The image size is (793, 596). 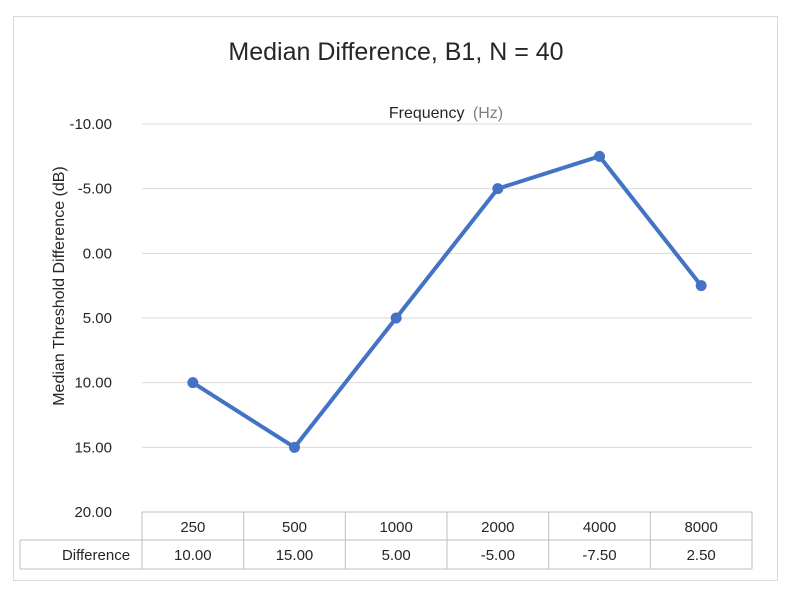 I want to click on x-category-label: 1000, so click(x=395, y=527).